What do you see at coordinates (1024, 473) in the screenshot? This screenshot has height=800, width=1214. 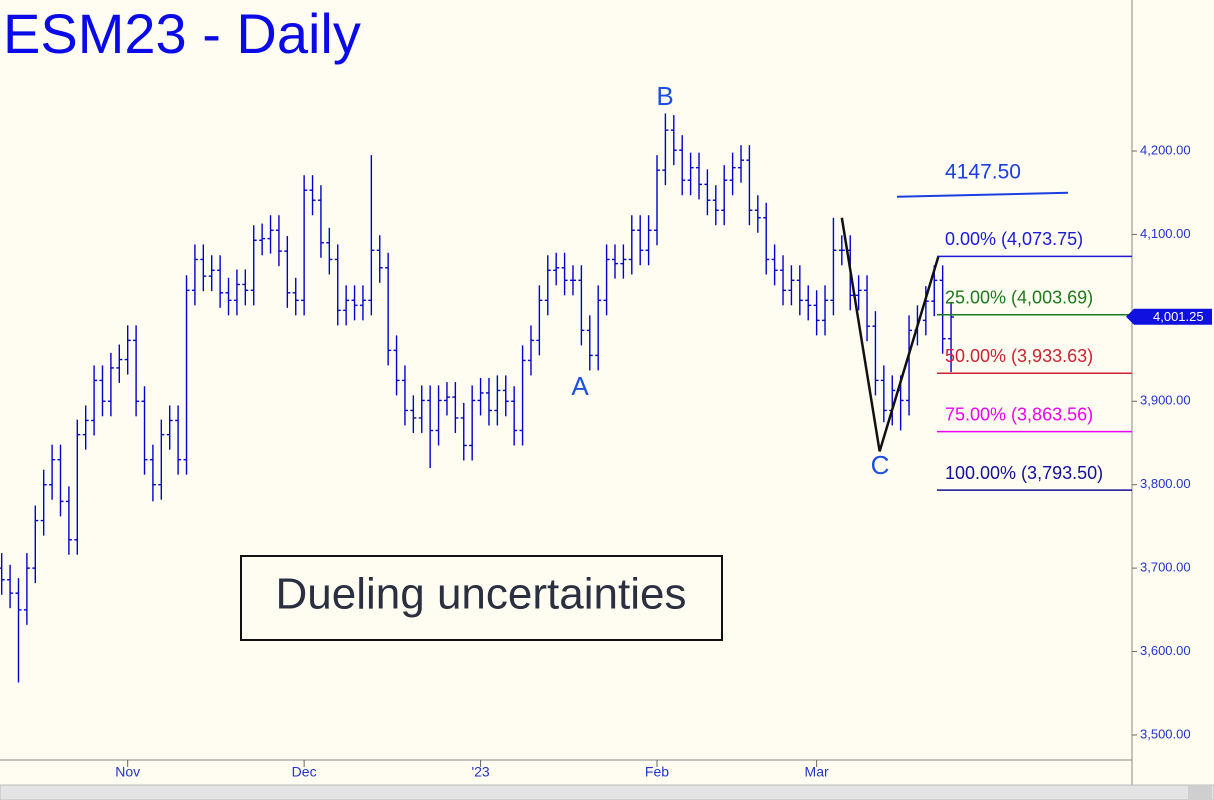 I see `fib-label: 100.00% (3,793.50)` at bounding box center [1024, 473].